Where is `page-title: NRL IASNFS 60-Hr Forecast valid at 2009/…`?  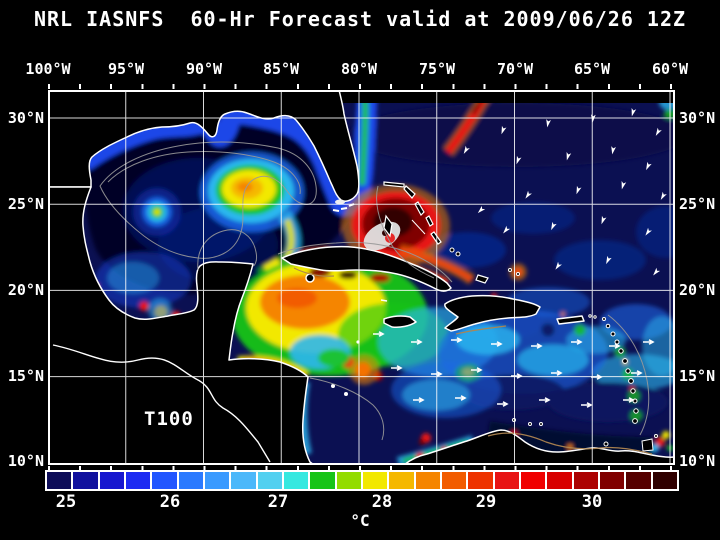
page-title: NRL IASNFS 60-Hr Forecast valid at 2009/… is located at coordinates (360, 19).